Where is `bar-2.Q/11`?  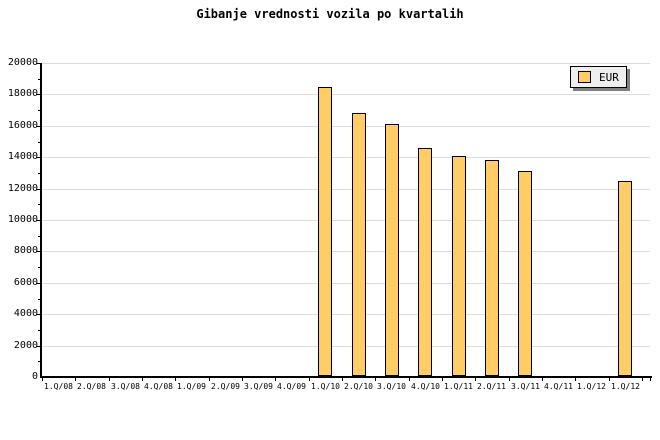 bar-2.Q/11 is located at coordinates (492, 268).